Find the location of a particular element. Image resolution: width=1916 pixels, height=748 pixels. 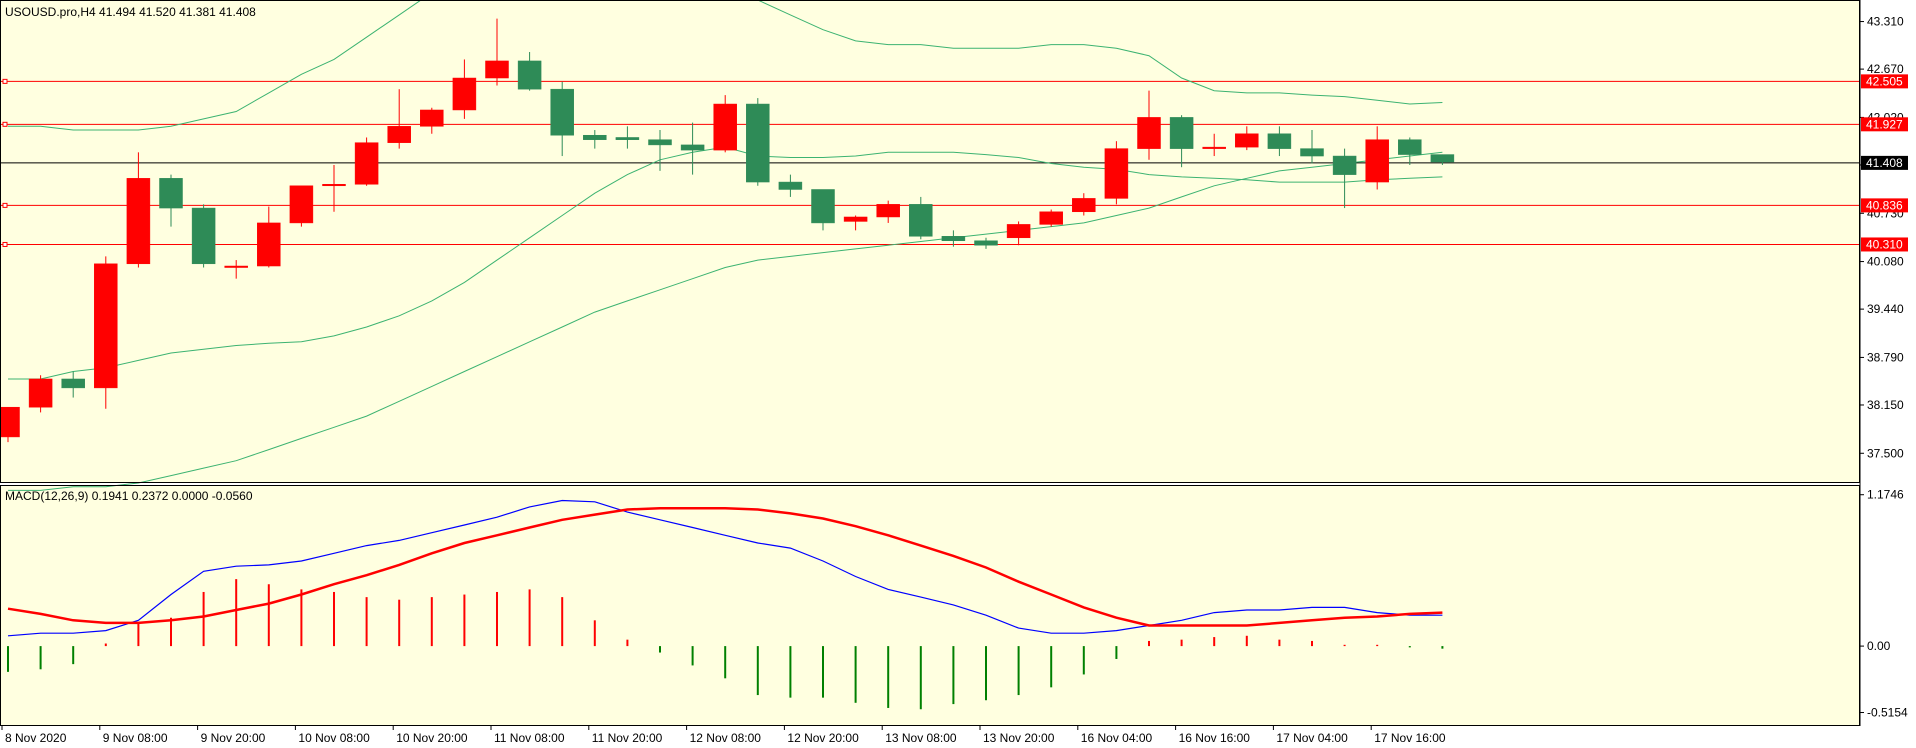

price-tick-label: 38.150 is located at coordinates (1885, 405).